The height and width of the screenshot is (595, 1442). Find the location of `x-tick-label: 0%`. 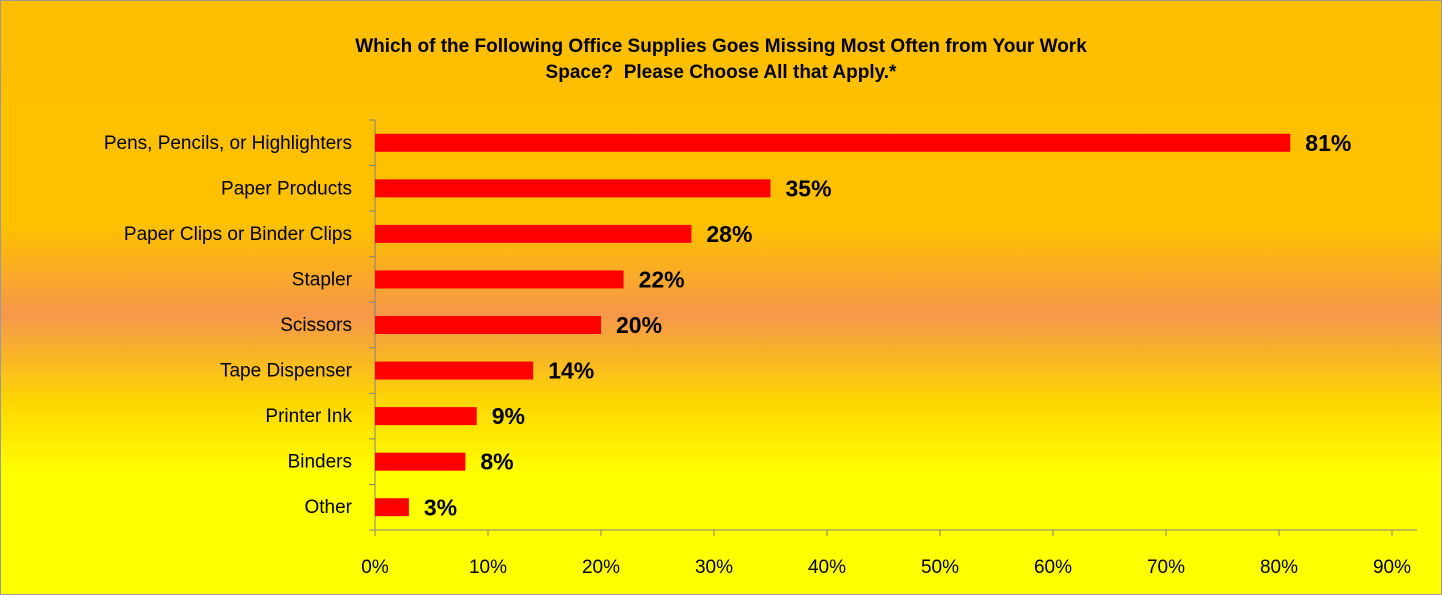

x-tick-label: 0% is located at coordinates (375, 567).